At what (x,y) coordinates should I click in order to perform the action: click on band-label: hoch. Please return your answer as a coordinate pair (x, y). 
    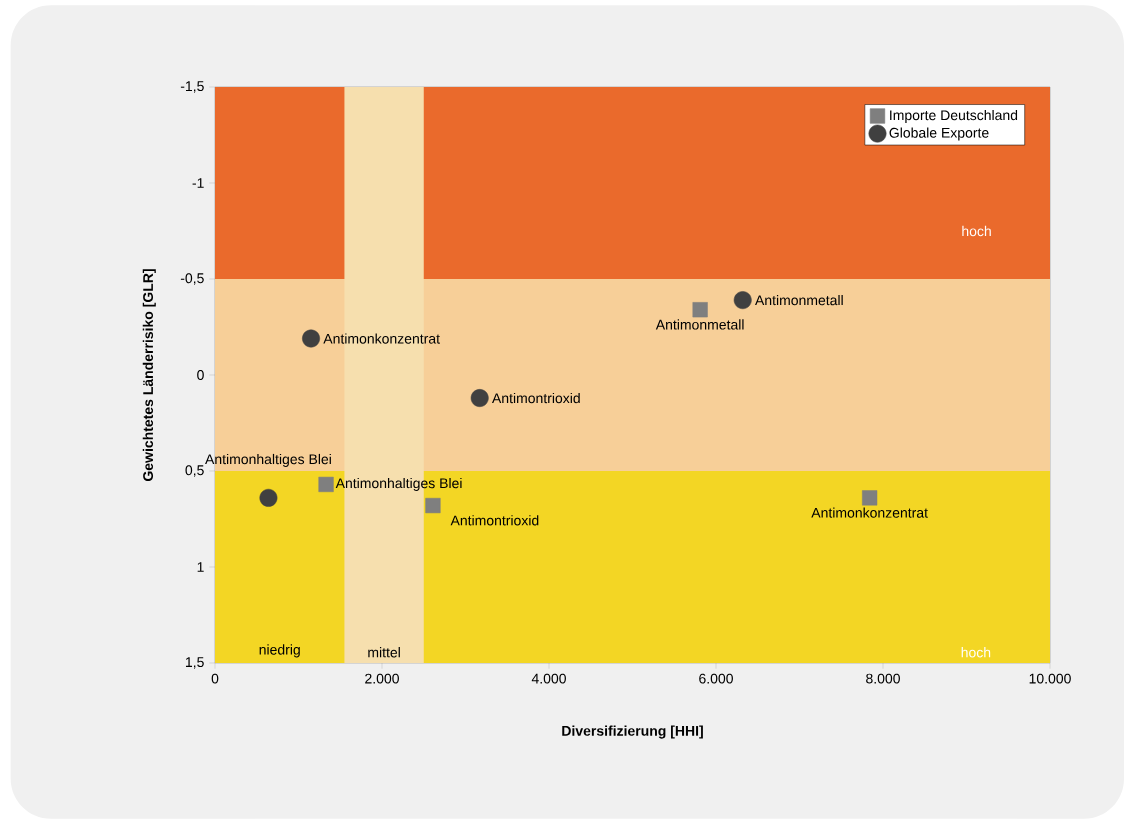
    Looking at the image, I should click on (976, 231).